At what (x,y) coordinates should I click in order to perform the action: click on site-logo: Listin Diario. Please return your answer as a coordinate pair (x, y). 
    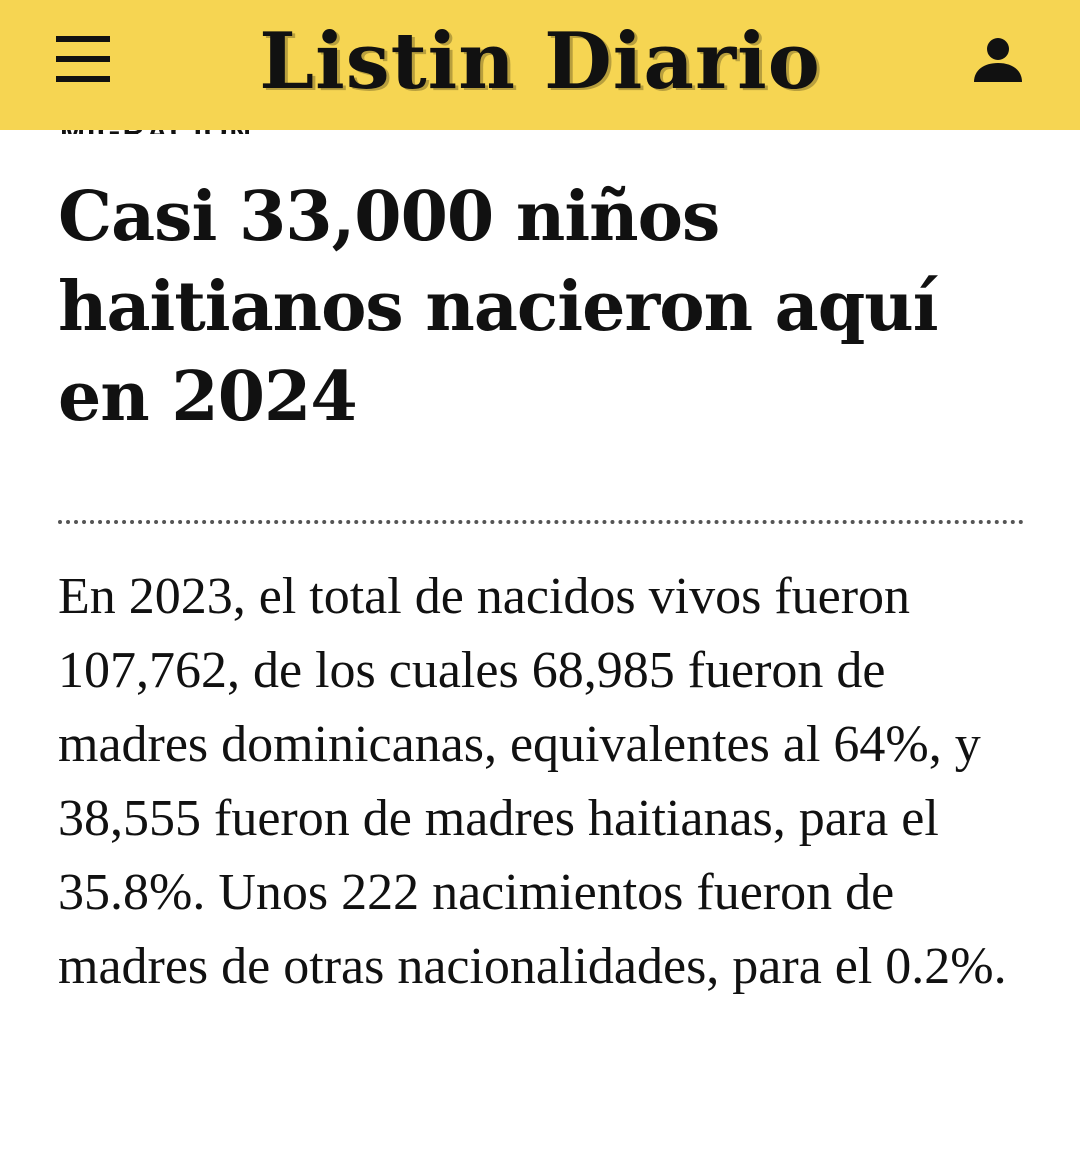
    Looking at the image, I should click on (540, 61).